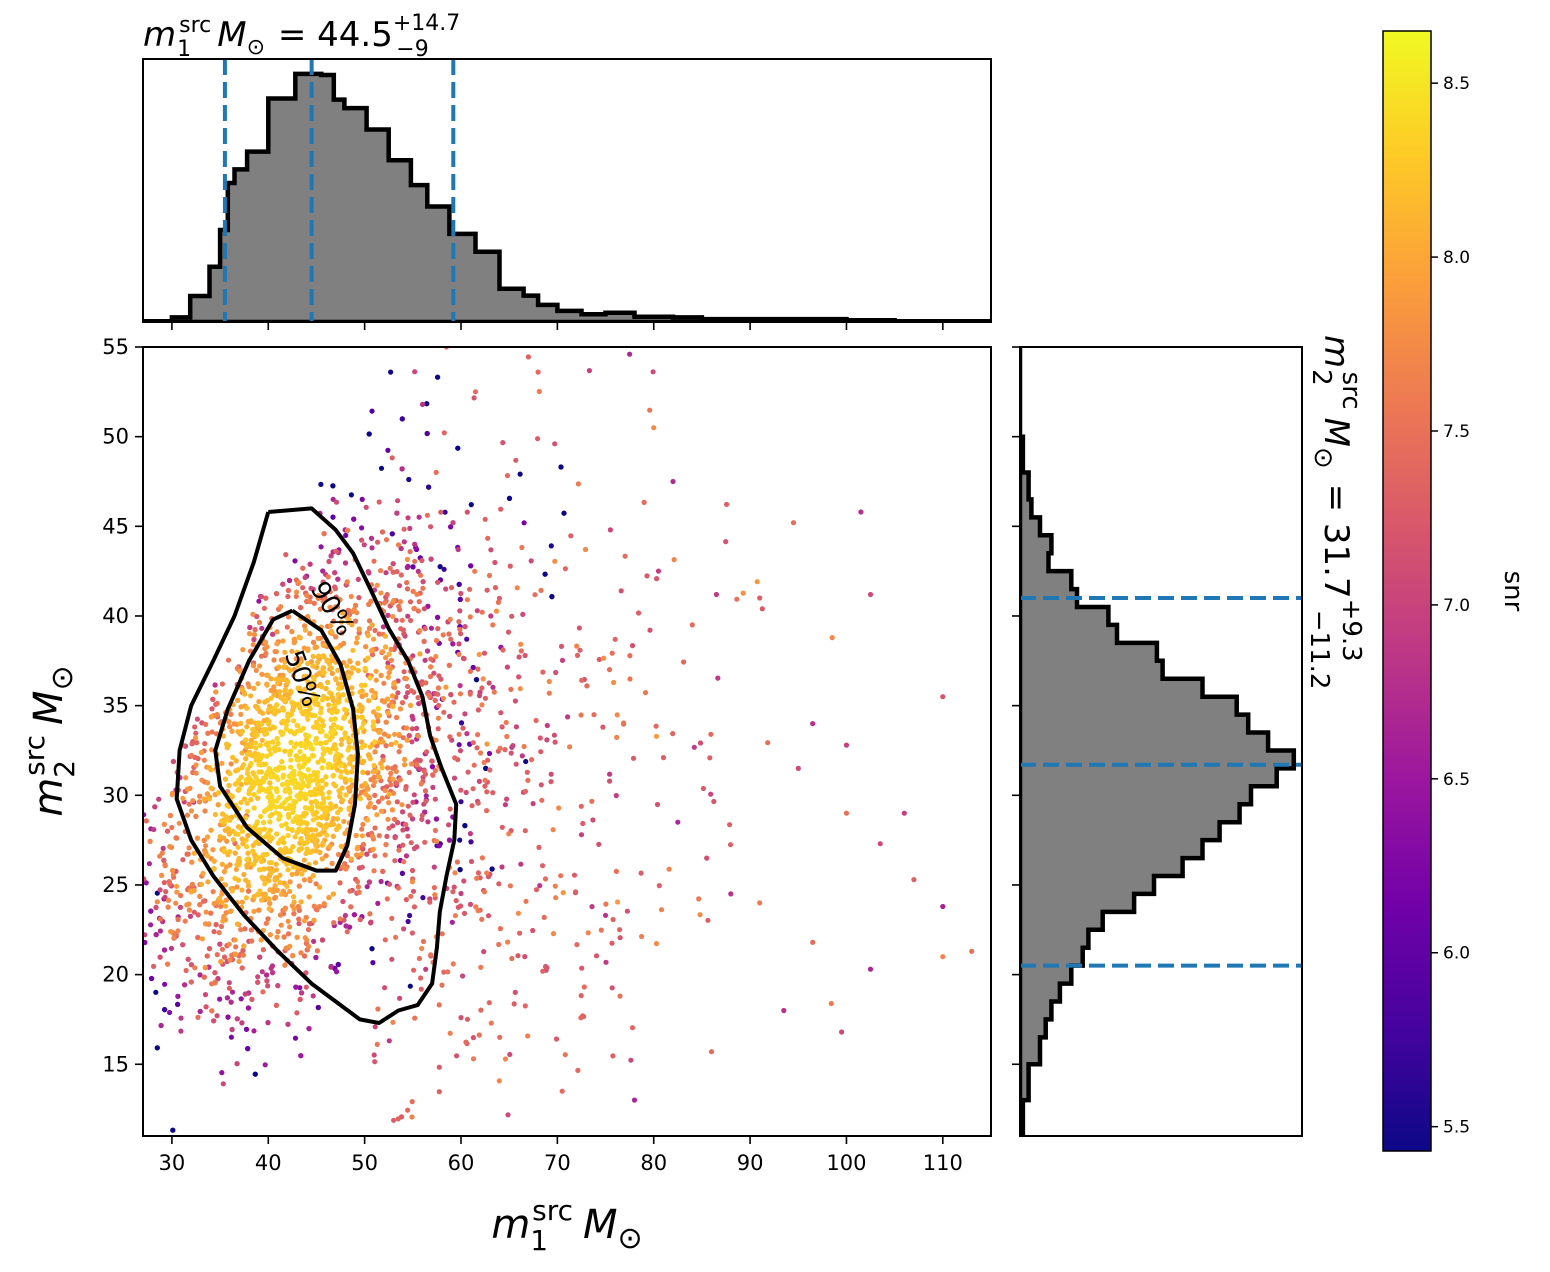 The width and height of the screenshot is (1550, 1272). Describe the element at coordinates (1456, 432) in the screenshot. I see `colorbar-tick-label: 7.5` at that location.